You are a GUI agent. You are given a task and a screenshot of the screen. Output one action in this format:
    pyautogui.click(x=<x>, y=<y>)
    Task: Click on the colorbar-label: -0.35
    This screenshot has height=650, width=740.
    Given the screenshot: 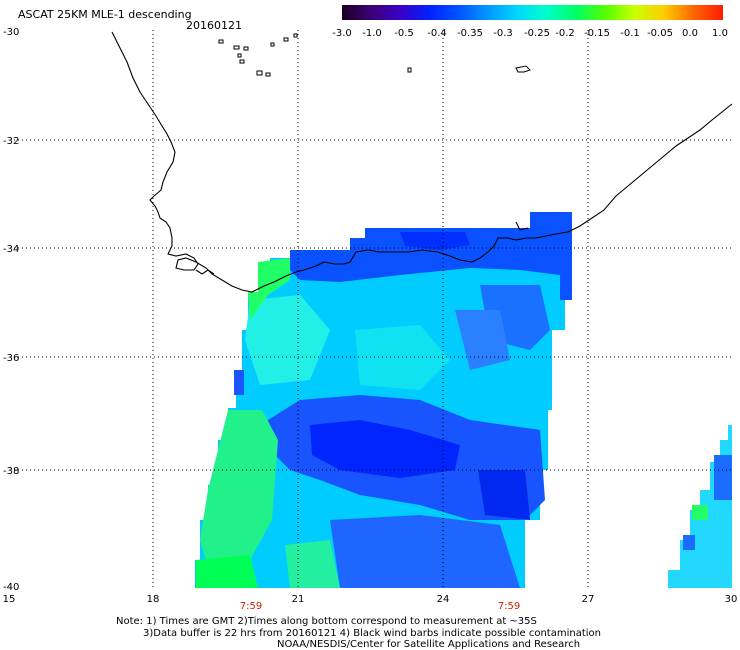 What is the action you would take?
    pyautogui.click(x=470, y=33)
    